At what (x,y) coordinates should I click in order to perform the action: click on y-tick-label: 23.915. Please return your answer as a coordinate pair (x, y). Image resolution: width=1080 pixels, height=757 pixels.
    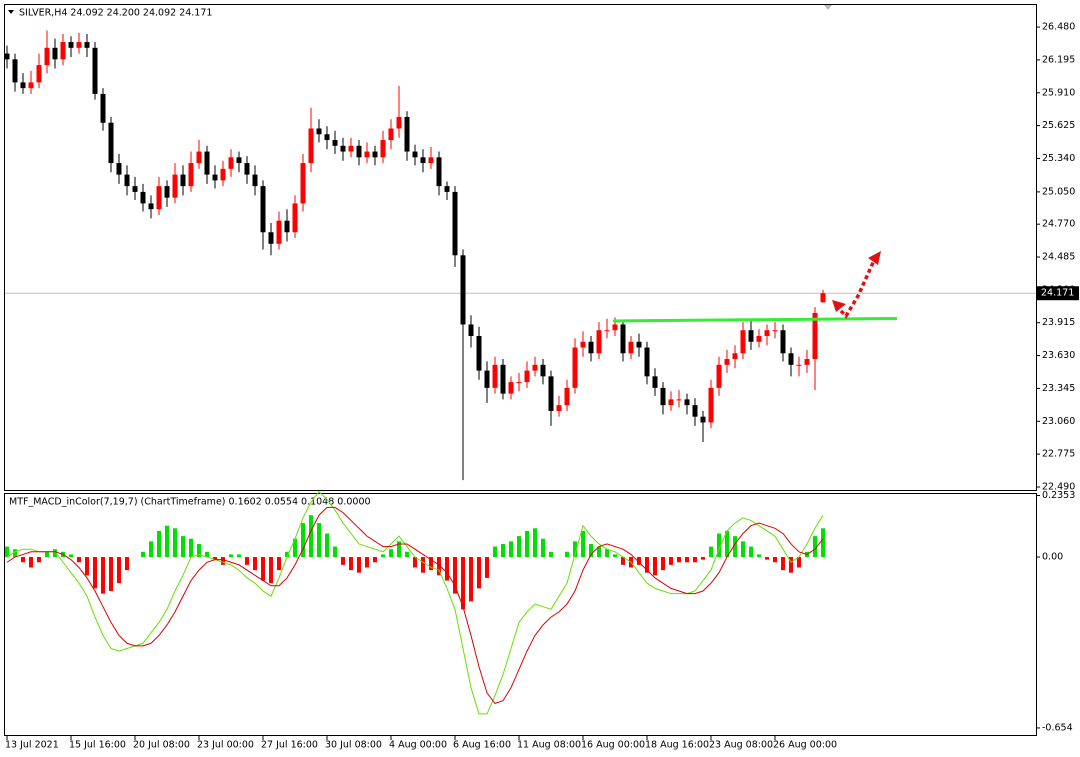
    Looking at the image, I should click on (1058, 322).